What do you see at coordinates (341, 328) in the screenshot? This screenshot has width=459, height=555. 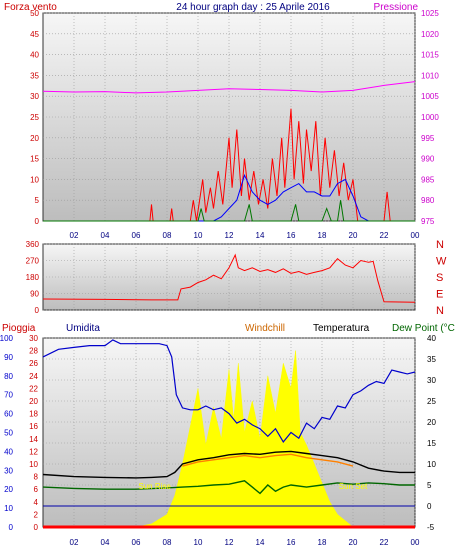 I see `legend-temperatura: Temperatura` at bounding box center [341, 328].